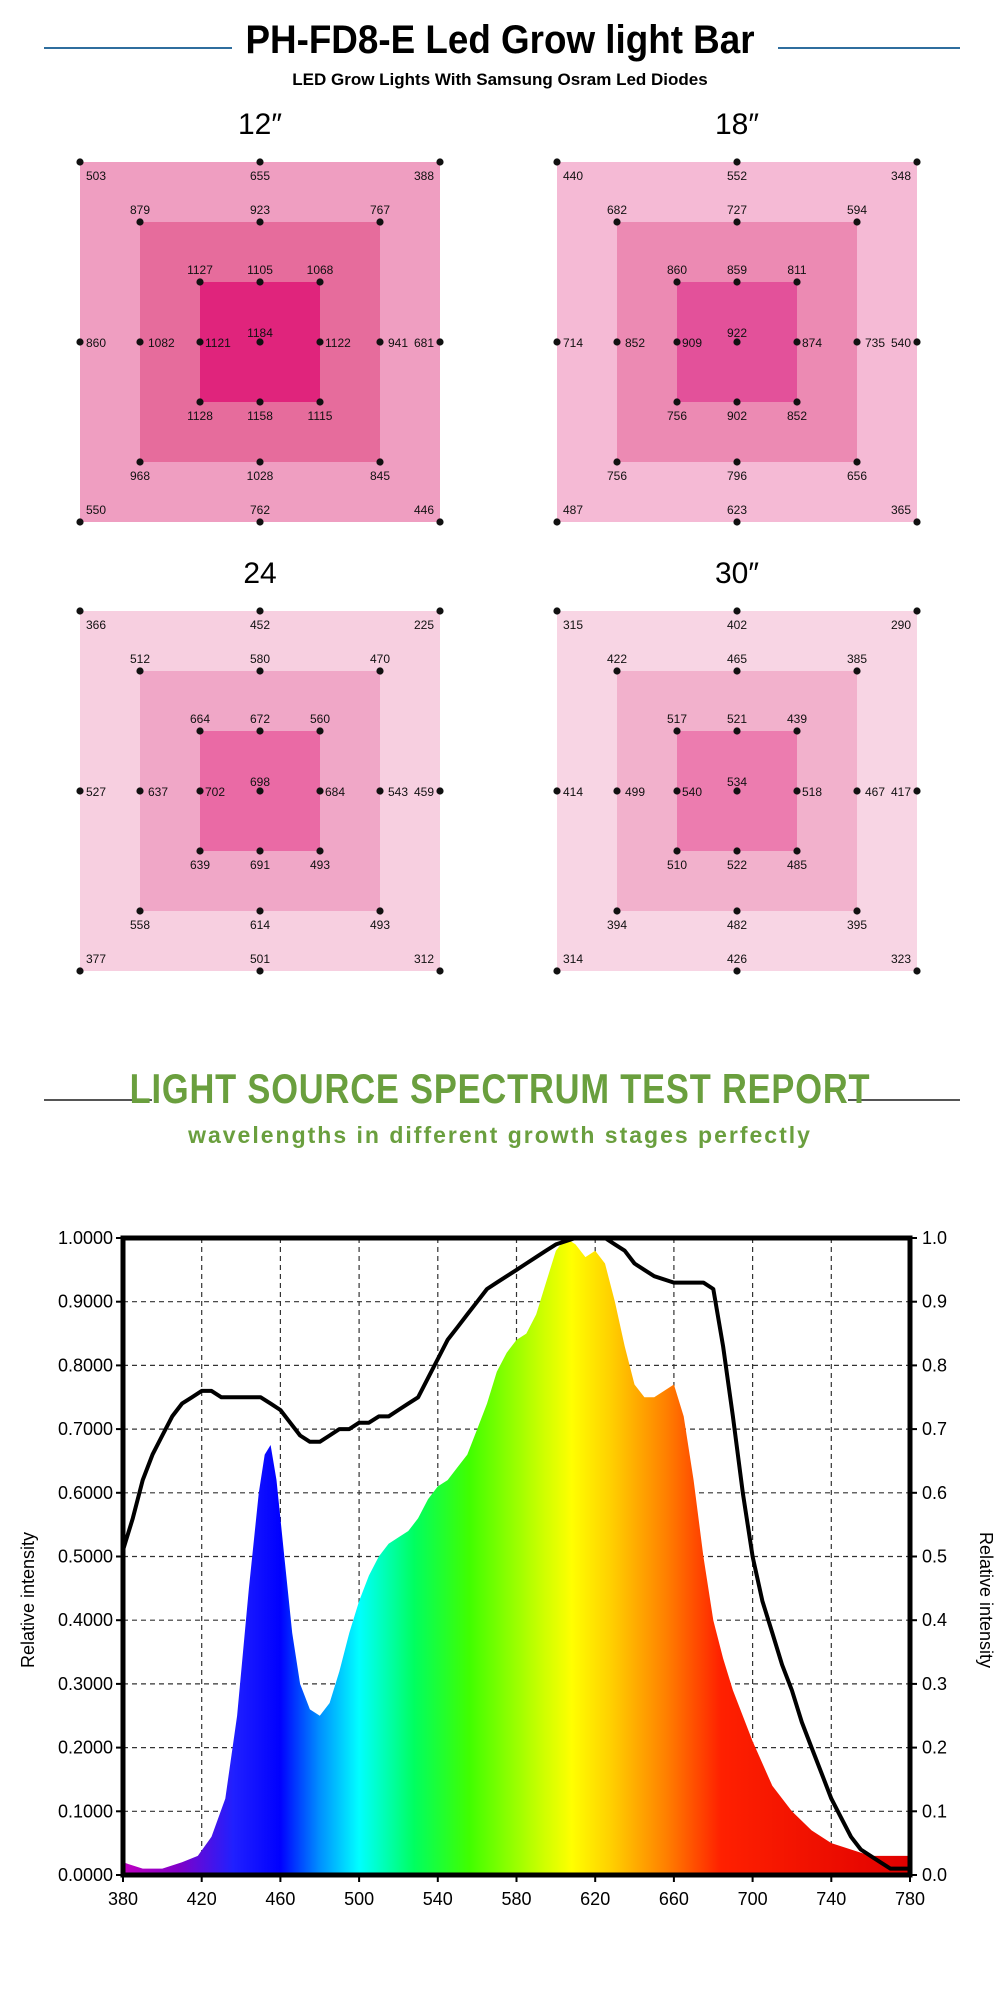 The height and width of the screenshot is (2000, 1000). What do you see at coordinates (617, 659) in the screenshot?
I see `ppfd-value: 422` at bounding box center [617, 659].